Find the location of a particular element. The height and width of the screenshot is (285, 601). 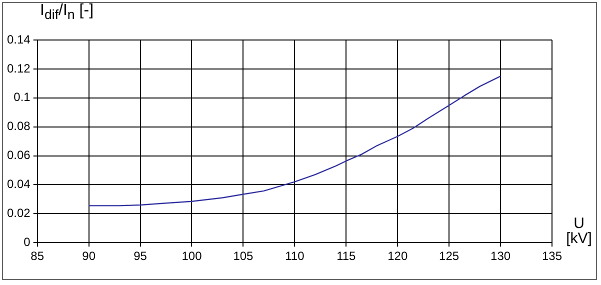

x-axis-title: U [kV] is located at coordinates (579, 231).